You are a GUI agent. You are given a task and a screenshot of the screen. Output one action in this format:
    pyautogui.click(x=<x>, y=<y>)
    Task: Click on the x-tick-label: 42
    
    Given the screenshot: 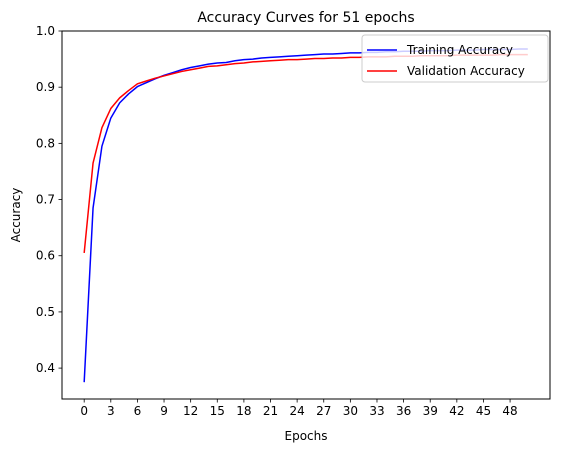 What is the action you would take?
    pyautogui.click(x=456, y=411)
    